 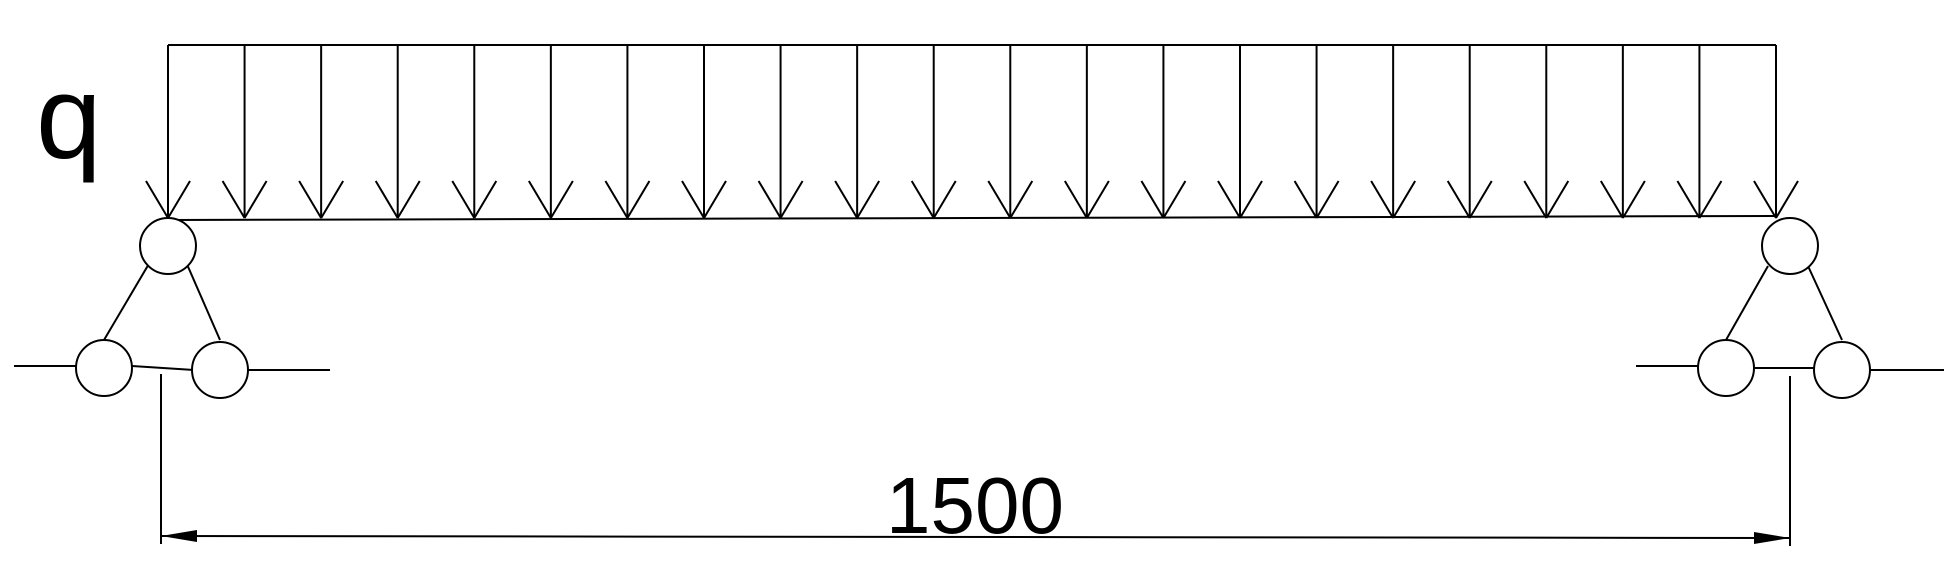 I want to click on left-support, so click(x=172, y=308).